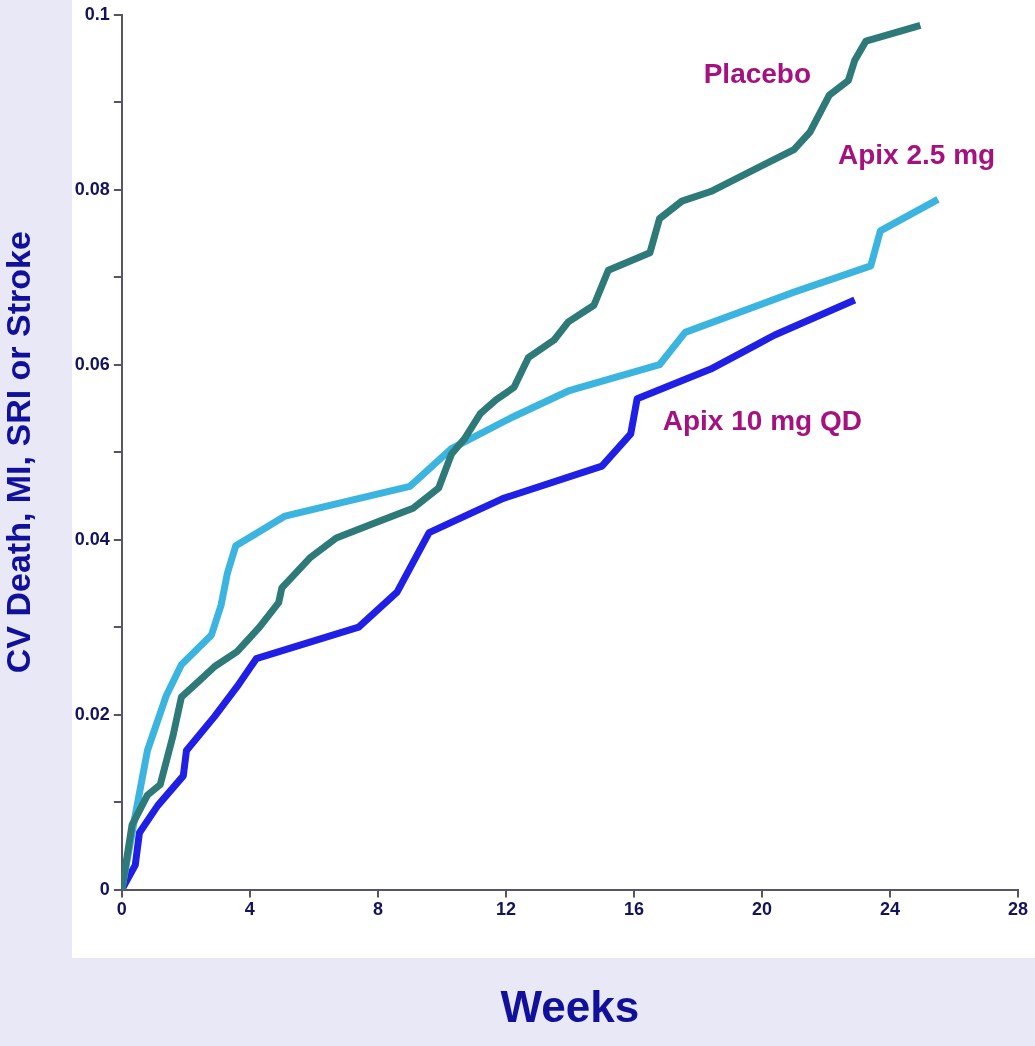 The width and height of the screenshot is (1035, 1046). What do you see at coordinates (1018, 909) in the screenshot?
I see `x-tick-label: 28` at bounding box center [1018, 909].